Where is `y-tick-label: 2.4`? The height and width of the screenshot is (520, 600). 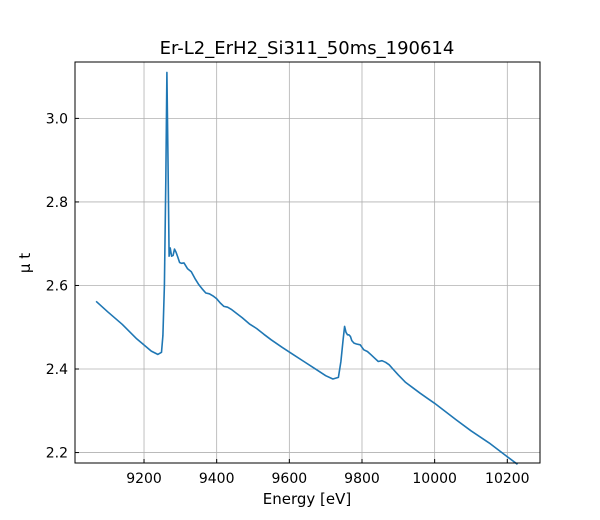
y-tick-label: 2.4 is located at coordinates (57, 370).